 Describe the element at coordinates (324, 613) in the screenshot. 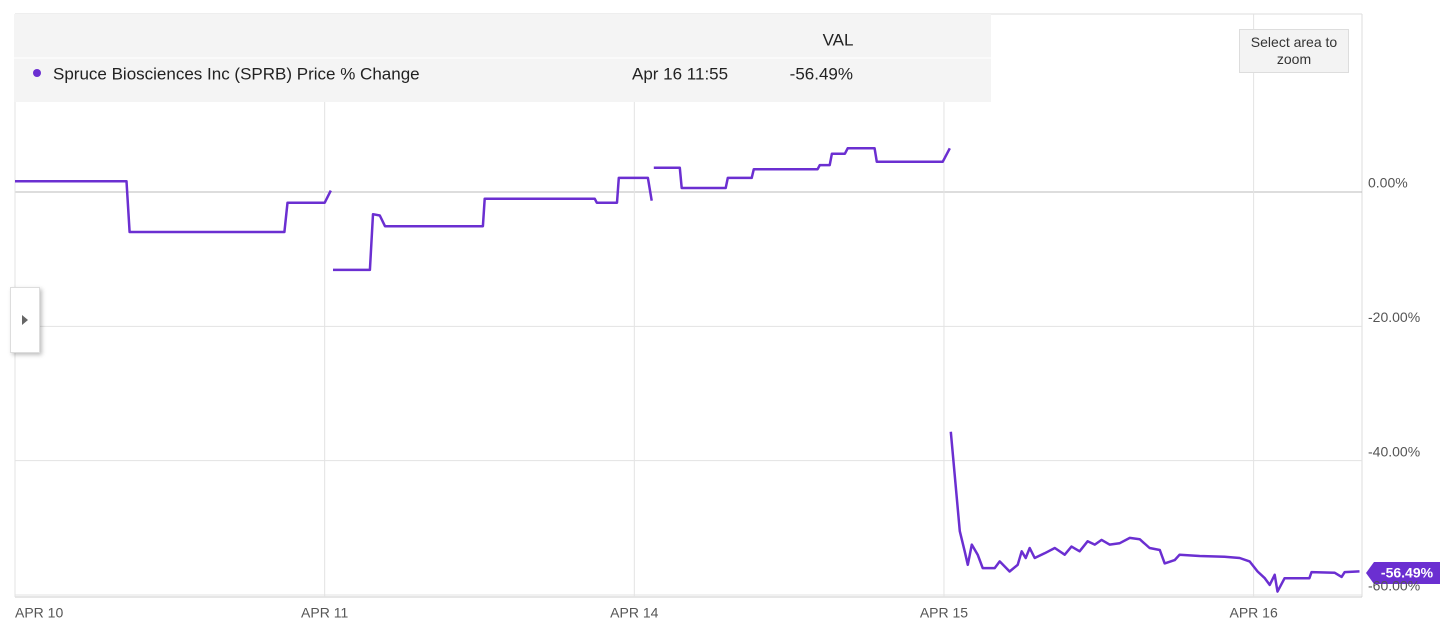

I see `x-tick-label: APR 11` at that location.